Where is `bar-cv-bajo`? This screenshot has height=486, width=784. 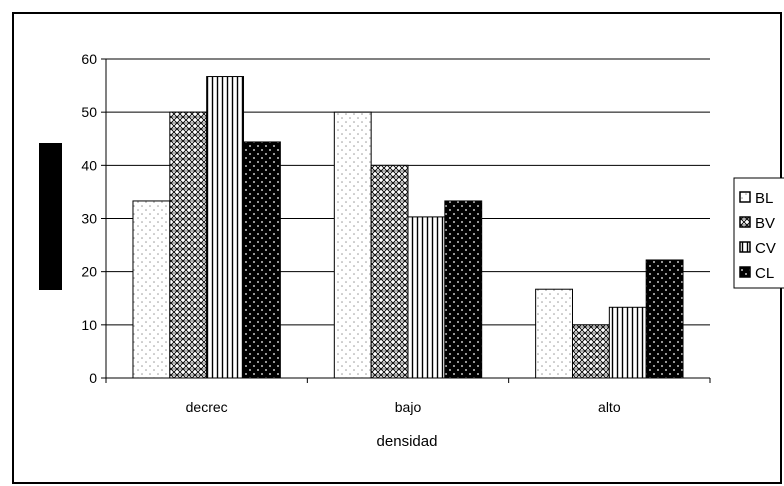
bar-cv-bajo is located at coordinates (426, 297).